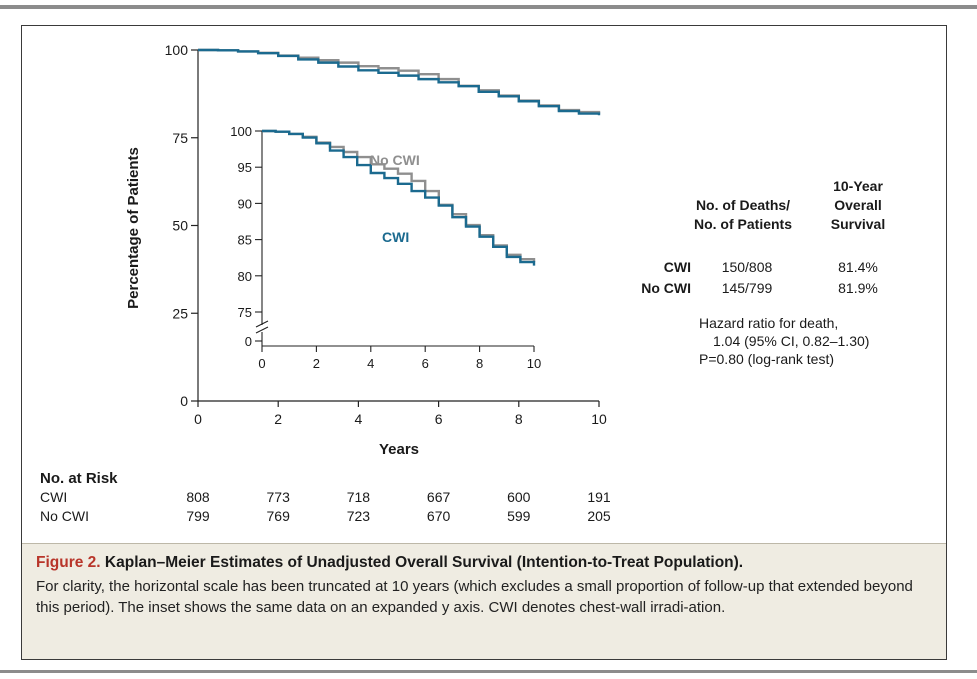 This screenshot has width=977, height=679. I want to click on stats-row-group: No CWI, so click(666, 288).